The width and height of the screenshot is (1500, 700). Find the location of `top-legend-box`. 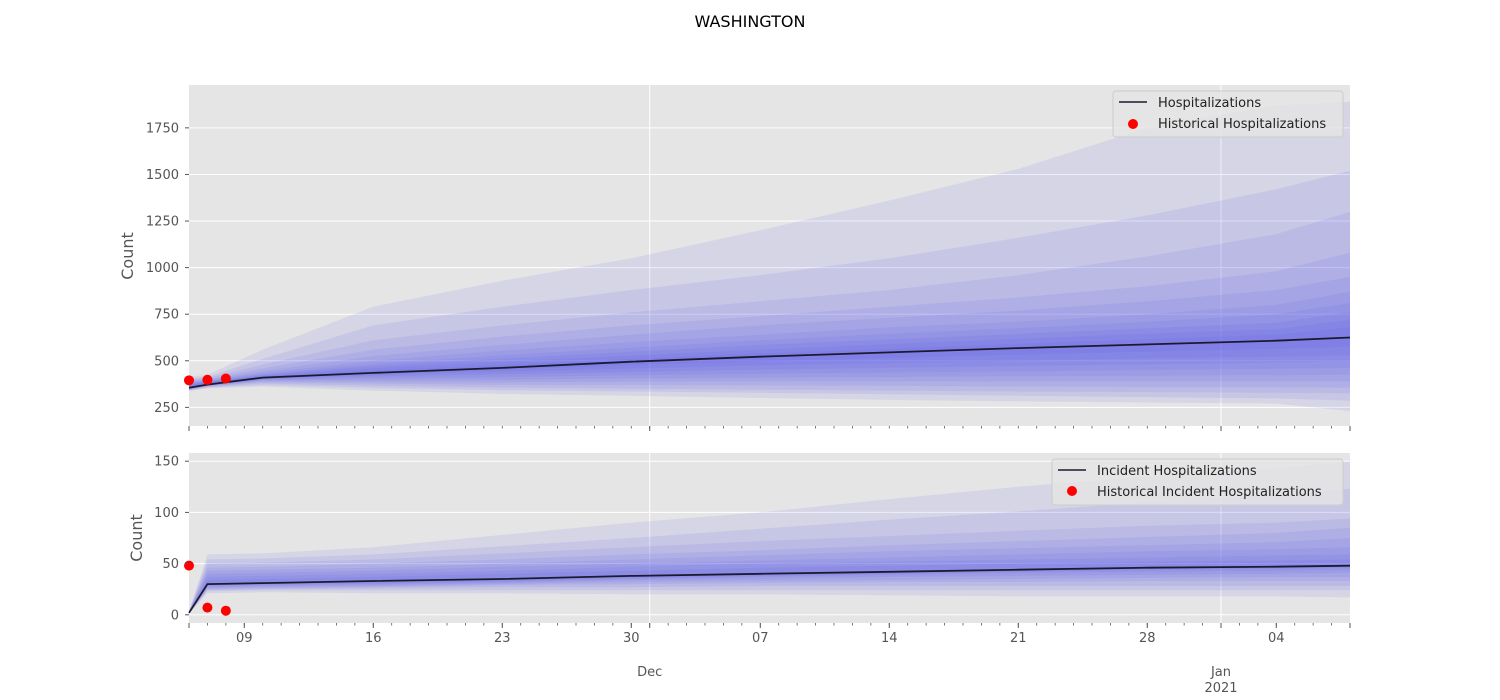

top-legend-box is located at coordinates (1228, 114).